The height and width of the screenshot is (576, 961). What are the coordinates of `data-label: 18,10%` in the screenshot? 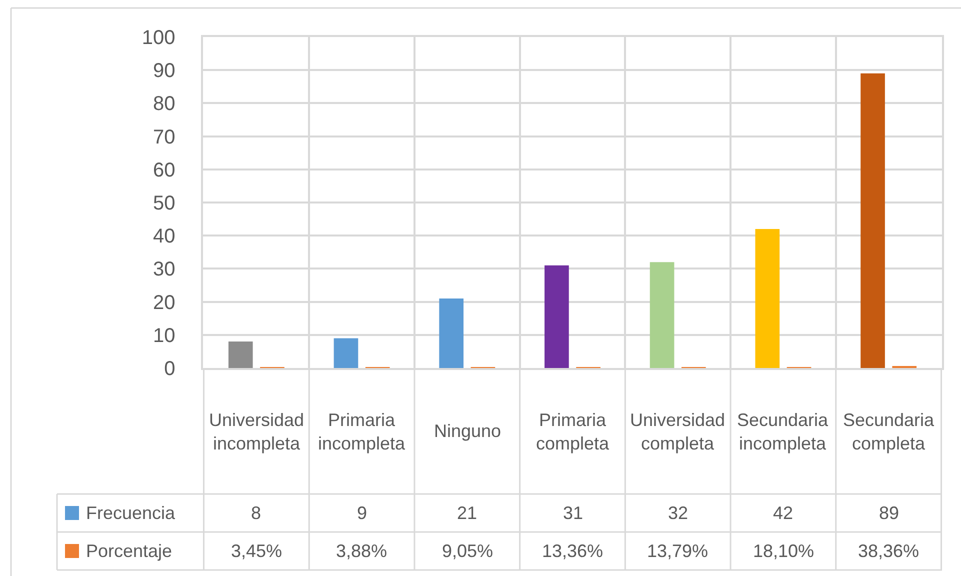 It's located at (783, 551).